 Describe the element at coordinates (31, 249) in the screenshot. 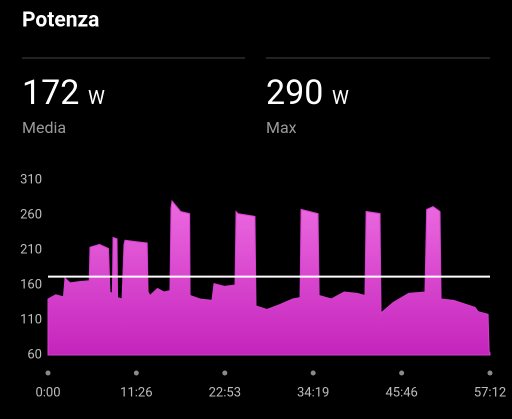

I see `y-tick-label: 210` at that location.